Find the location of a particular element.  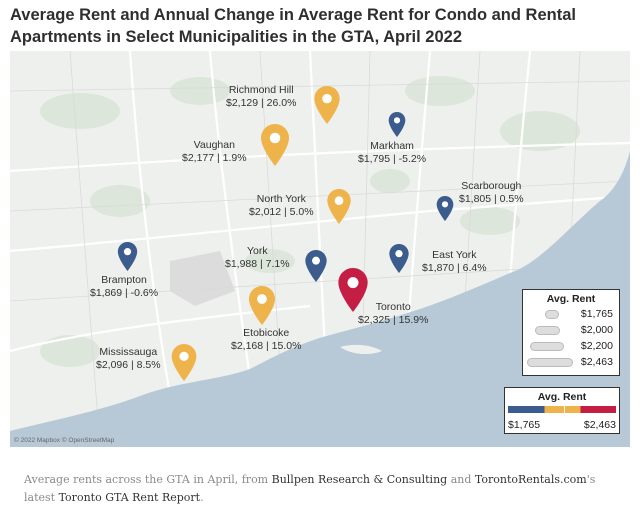

size-legend-label: $2,000 is located at coordinates (596, 330).